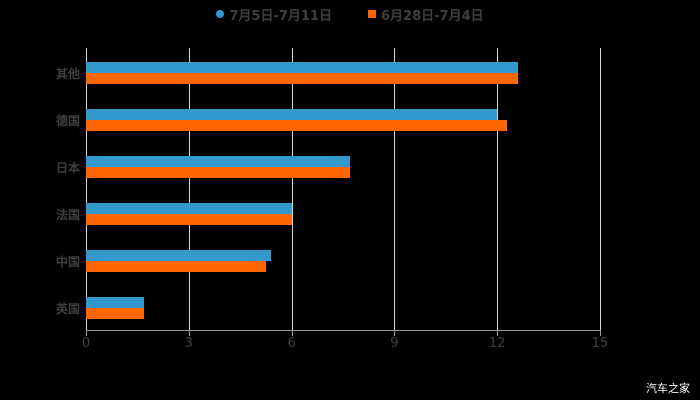 The height and width of the screenshot is (400, 700). What do you see at coordinates (291, 343) in the screenshot?
I see `x-tick-label: 6` at bounding box center [291, 343].